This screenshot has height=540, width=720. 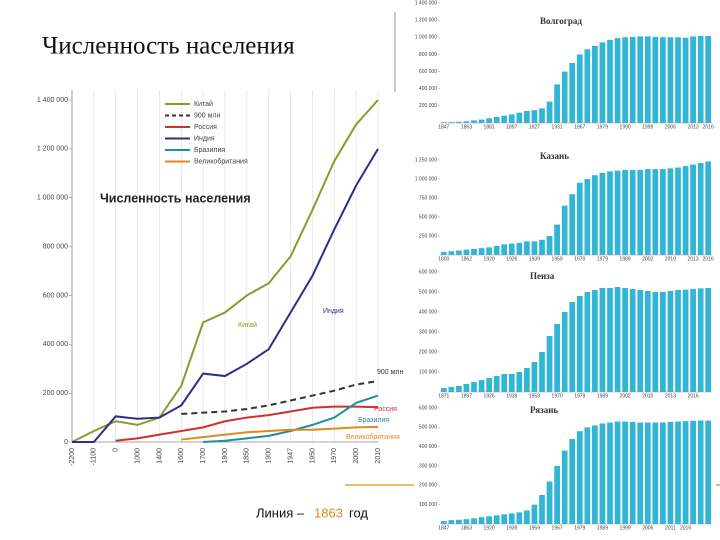 I want to click on x-tick-label: -1100, so click(x=94, y=456).